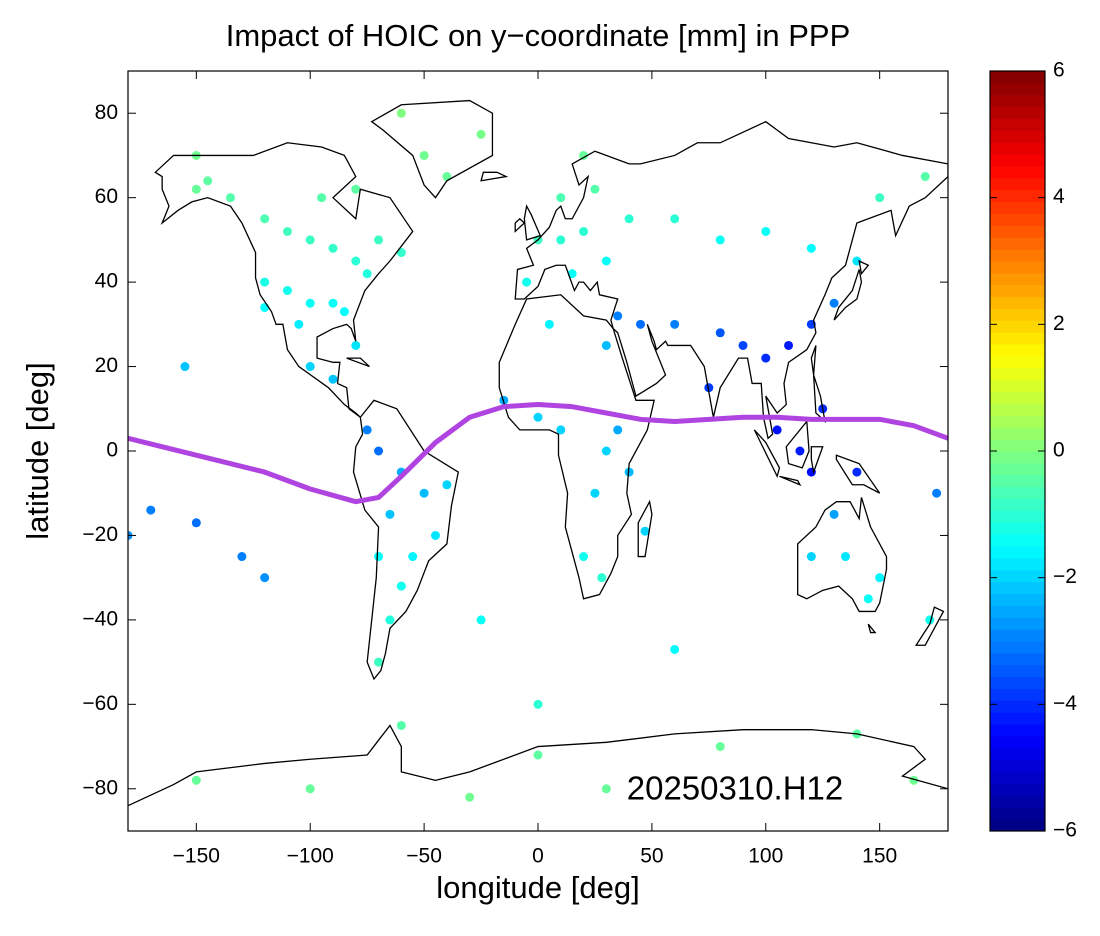 The width and height of the screenshot is (1100, 936). What do you see at coordinates (1065, 576) in the screenshot?
I see `colorbar-tick-label: −2` at bounding box center [1065, 576].